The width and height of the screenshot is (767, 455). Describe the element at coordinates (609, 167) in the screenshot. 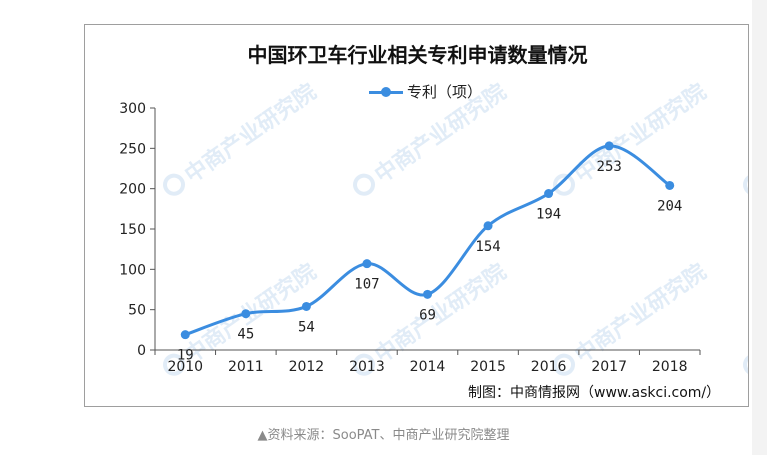

I see `data-label: 253` at that location.